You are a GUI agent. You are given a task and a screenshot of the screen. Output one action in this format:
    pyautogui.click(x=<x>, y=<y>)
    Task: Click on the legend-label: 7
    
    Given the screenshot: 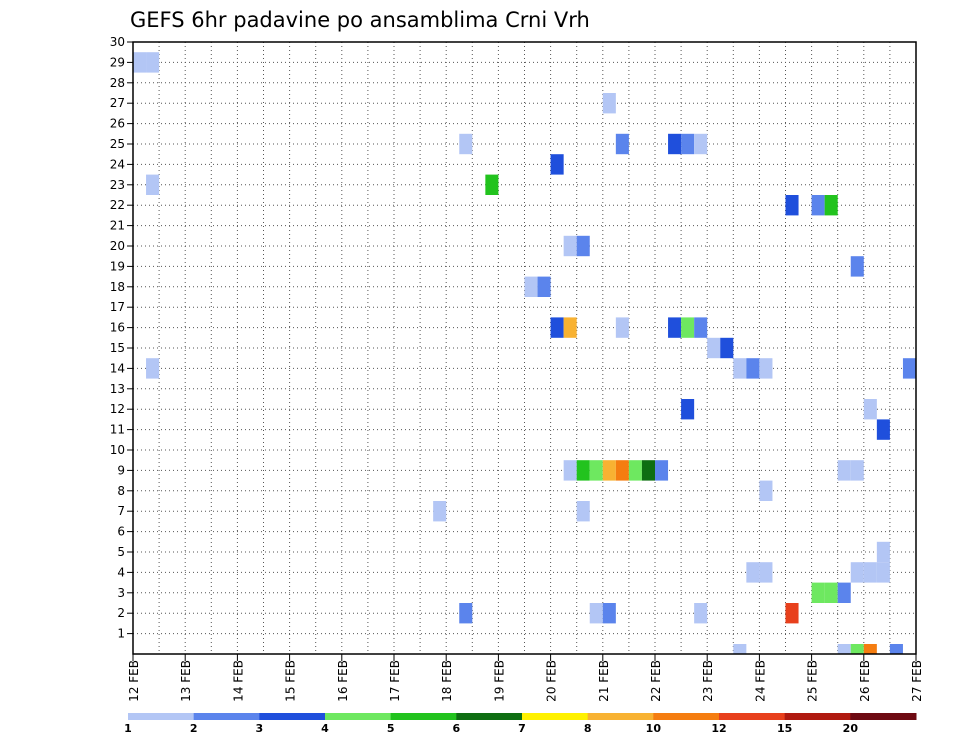 What is the action you would take?
    pyautogui.click(x=522, y=728)
    